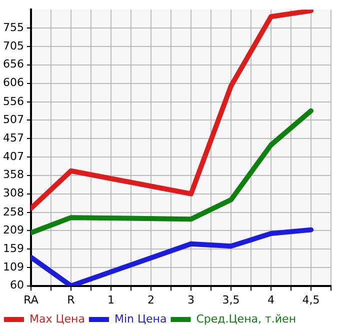  What do you see at coordinates (271, 299) in the screenshot?
I see `x-tick-label: 4` at bounding box center [271, 299].